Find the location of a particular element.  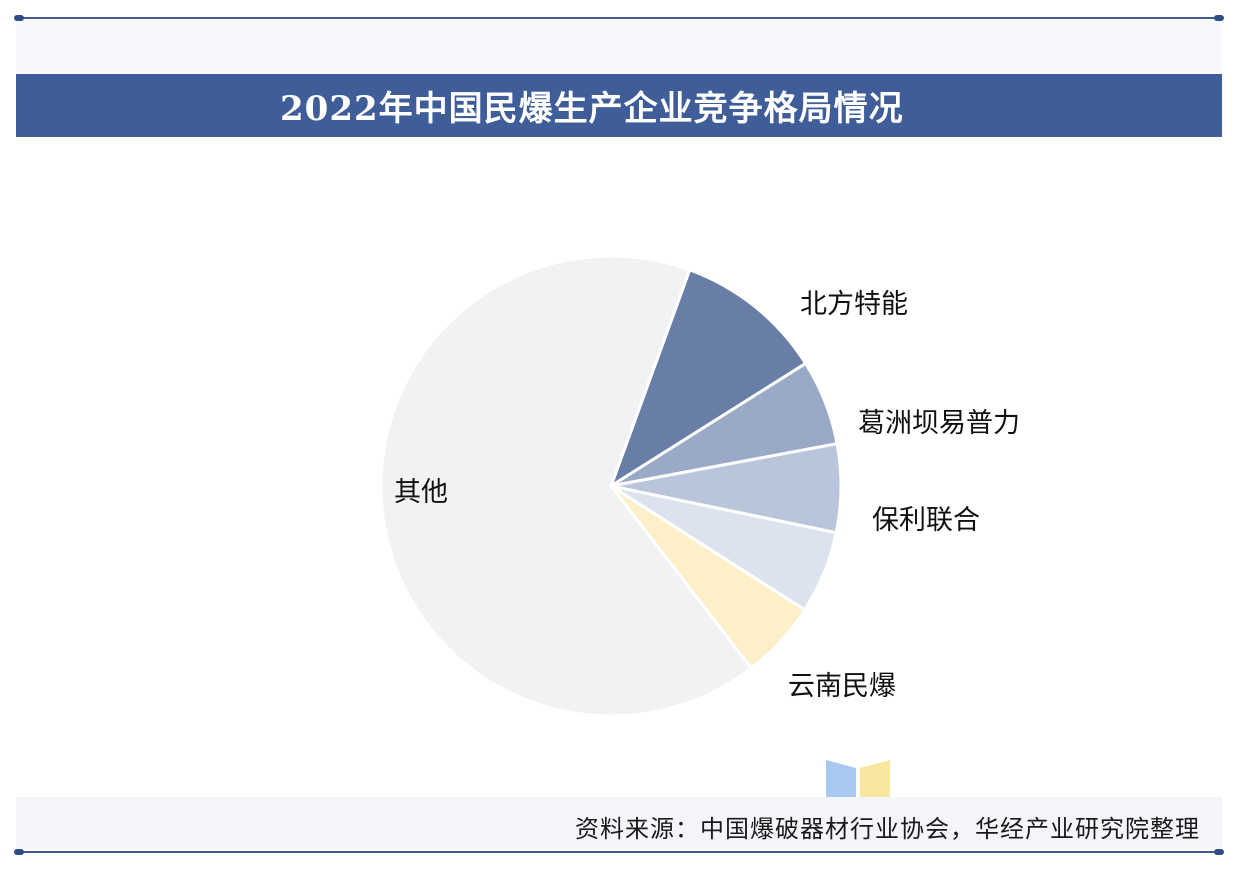

source-bar: 资料来源：中国爆破器材行业协会，华经产业研究院整理 is located at coordinates (619, 823).